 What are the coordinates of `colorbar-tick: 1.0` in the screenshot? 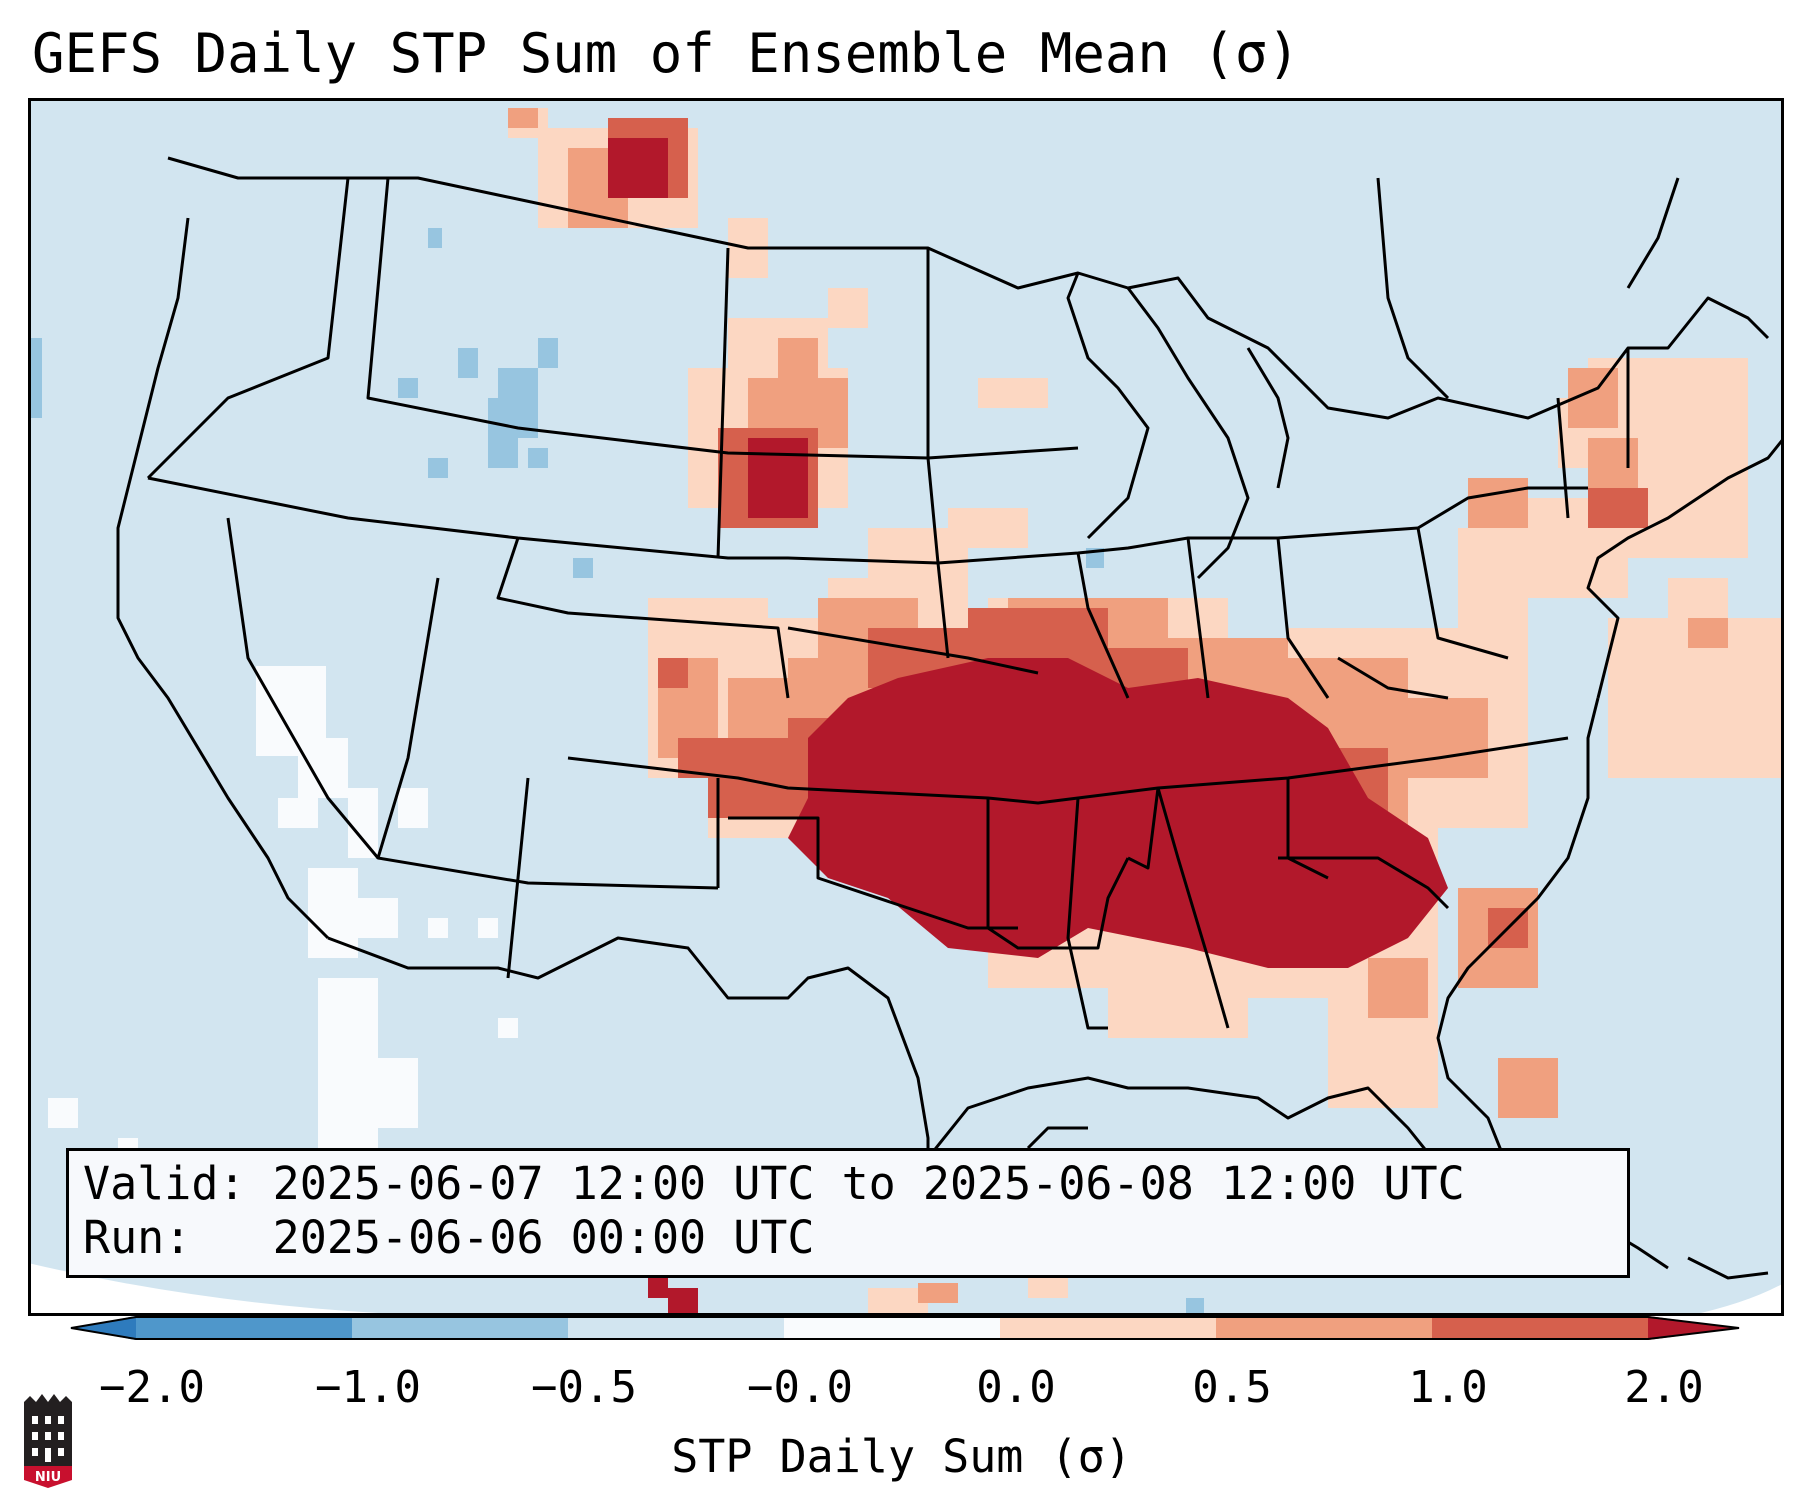 It's located at (1448, 1387).